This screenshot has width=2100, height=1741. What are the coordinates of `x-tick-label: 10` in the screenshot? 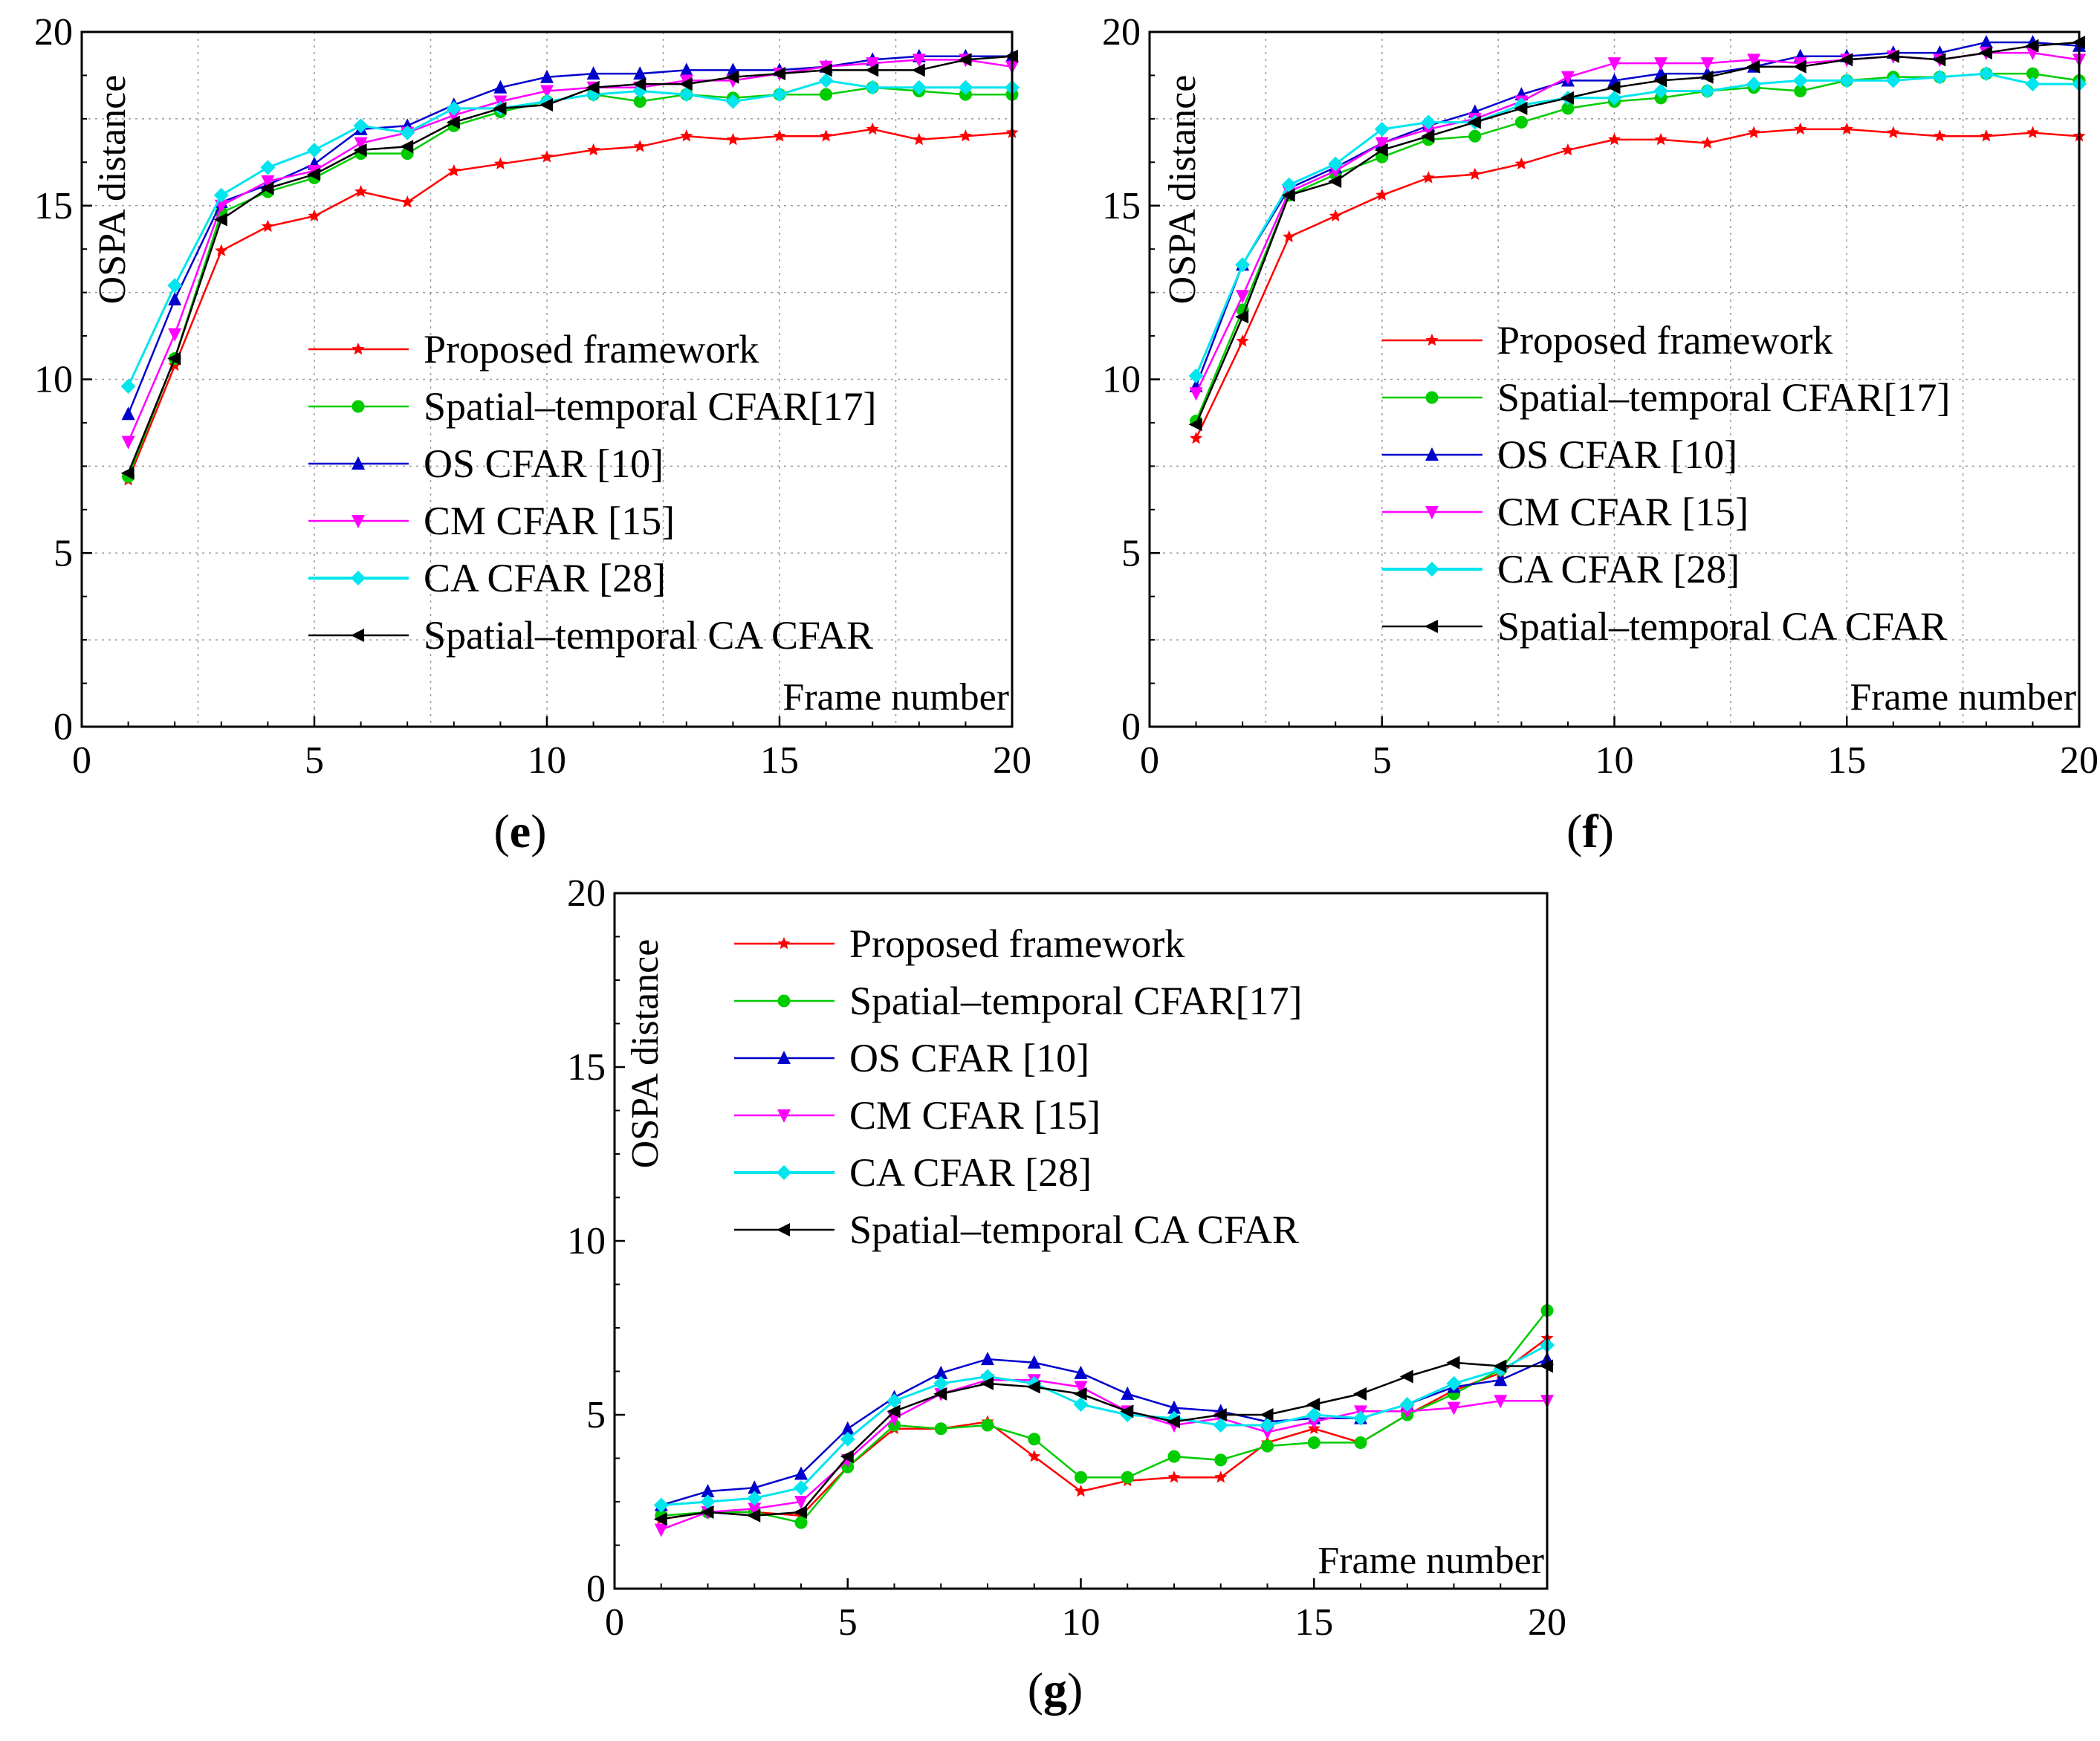 It's located at (1081, 1622).